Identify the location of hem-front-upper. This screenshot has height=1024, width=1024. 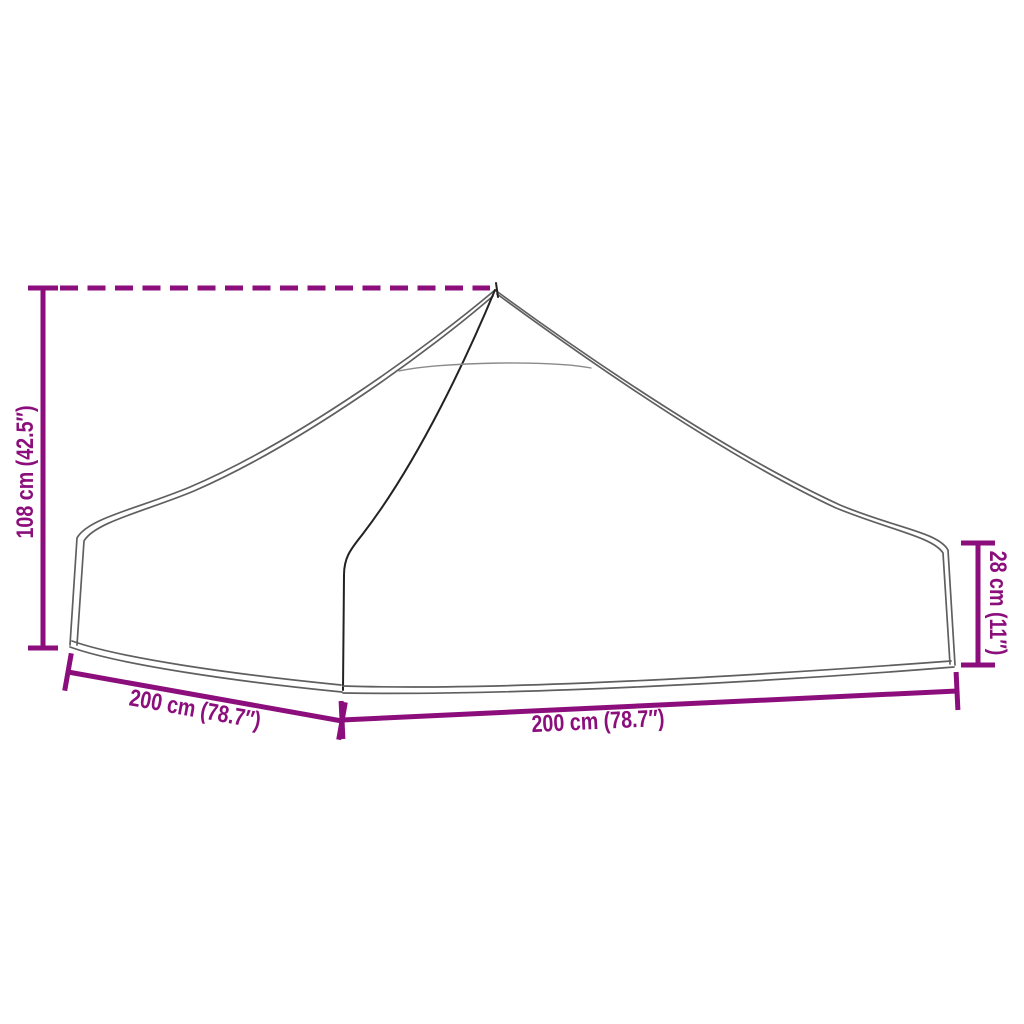
(647, 674).